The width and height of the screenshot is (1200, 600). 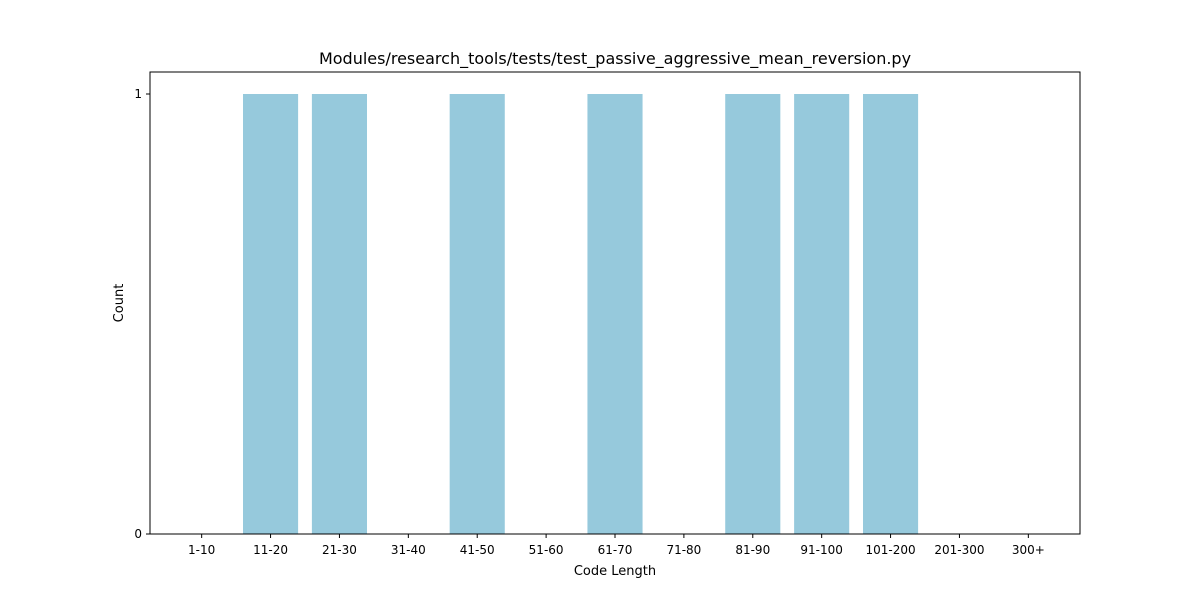 I want to click on y-axis-ticks: 01, so click(x=142, y=314).